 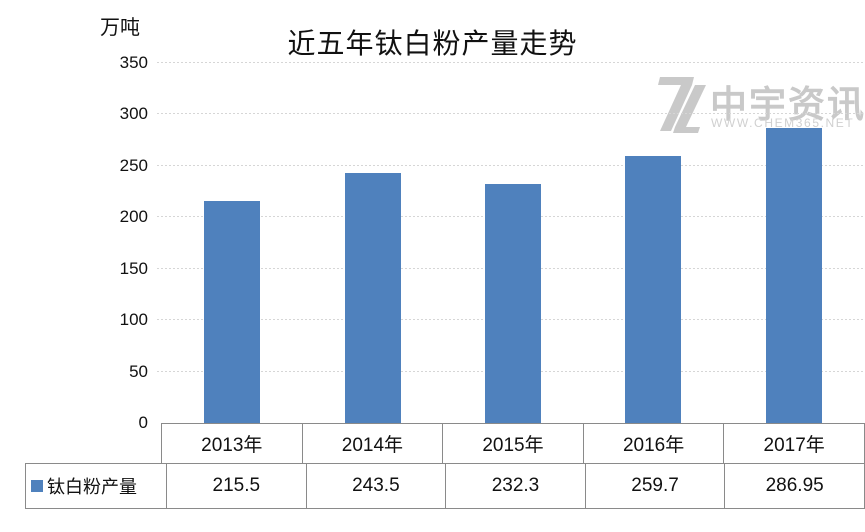 I want to click on value-cell: 286.95, so click(x=794, y=486).